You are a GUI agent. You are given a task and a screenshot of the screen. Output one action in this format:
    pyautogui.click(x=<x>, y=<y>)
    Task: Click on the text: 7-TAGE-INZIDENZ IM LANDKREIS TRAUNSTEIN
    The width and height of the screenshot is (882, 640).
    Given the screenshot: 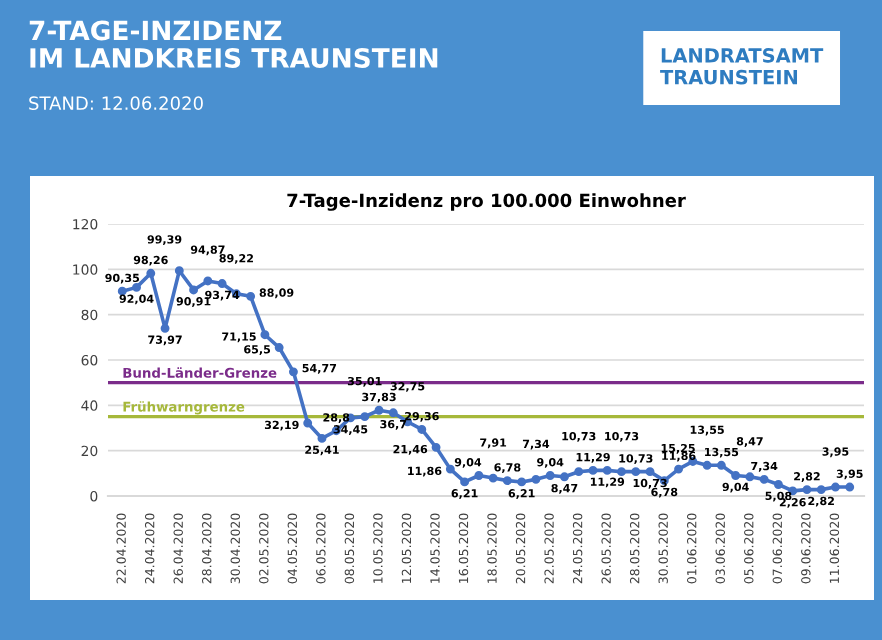 What is the action you would take?
    pyautogui.click(x=233, y=44)
    